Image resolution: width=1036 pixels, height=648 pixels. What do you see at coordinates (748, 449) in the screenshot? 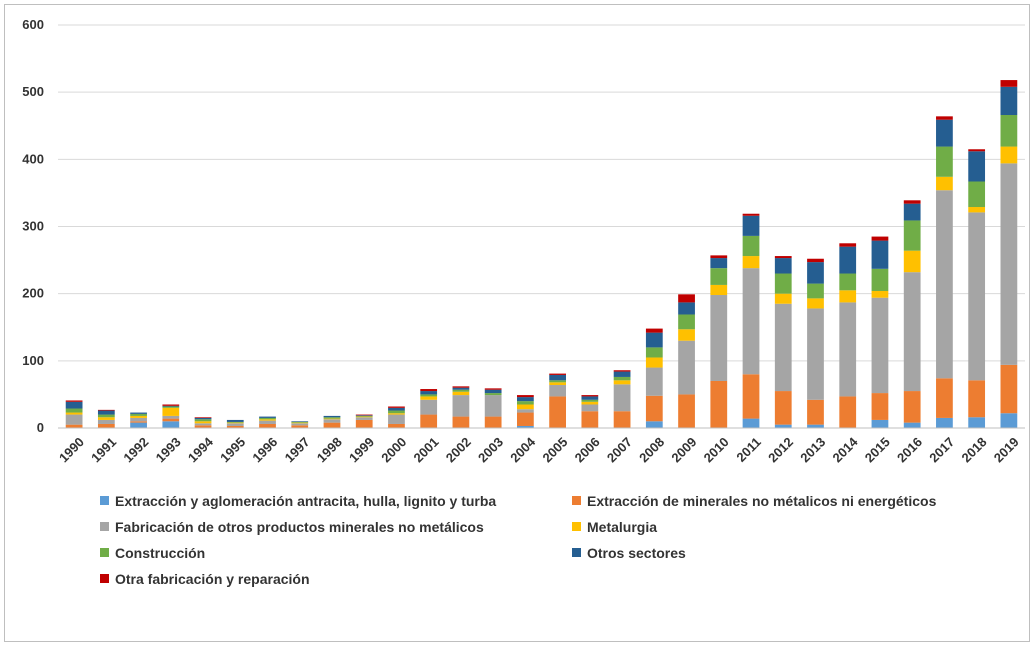
I see `x-tick-label: 2011` at bounding box center [748, 449].